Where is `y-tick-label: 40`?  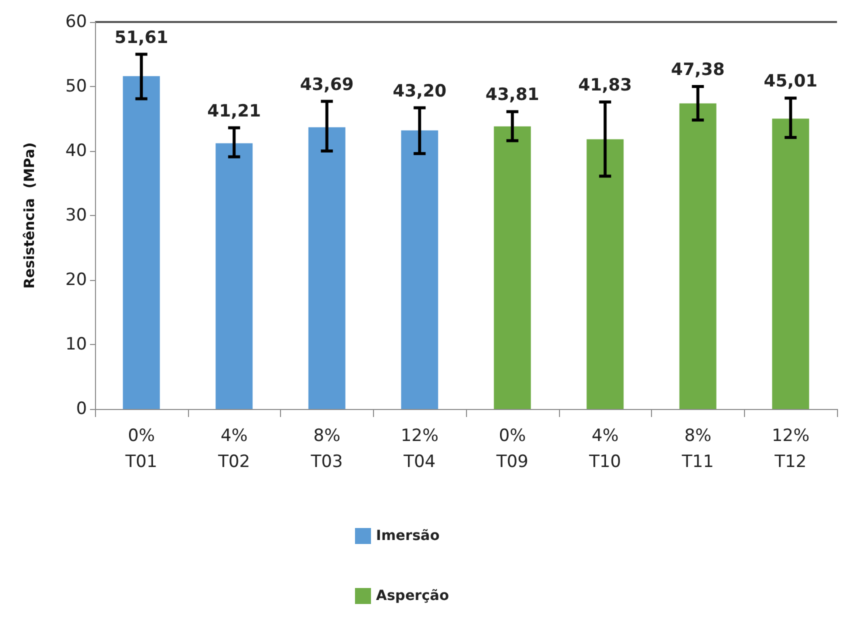 y-tick-label: 40 is located at coordinates (76, 151).